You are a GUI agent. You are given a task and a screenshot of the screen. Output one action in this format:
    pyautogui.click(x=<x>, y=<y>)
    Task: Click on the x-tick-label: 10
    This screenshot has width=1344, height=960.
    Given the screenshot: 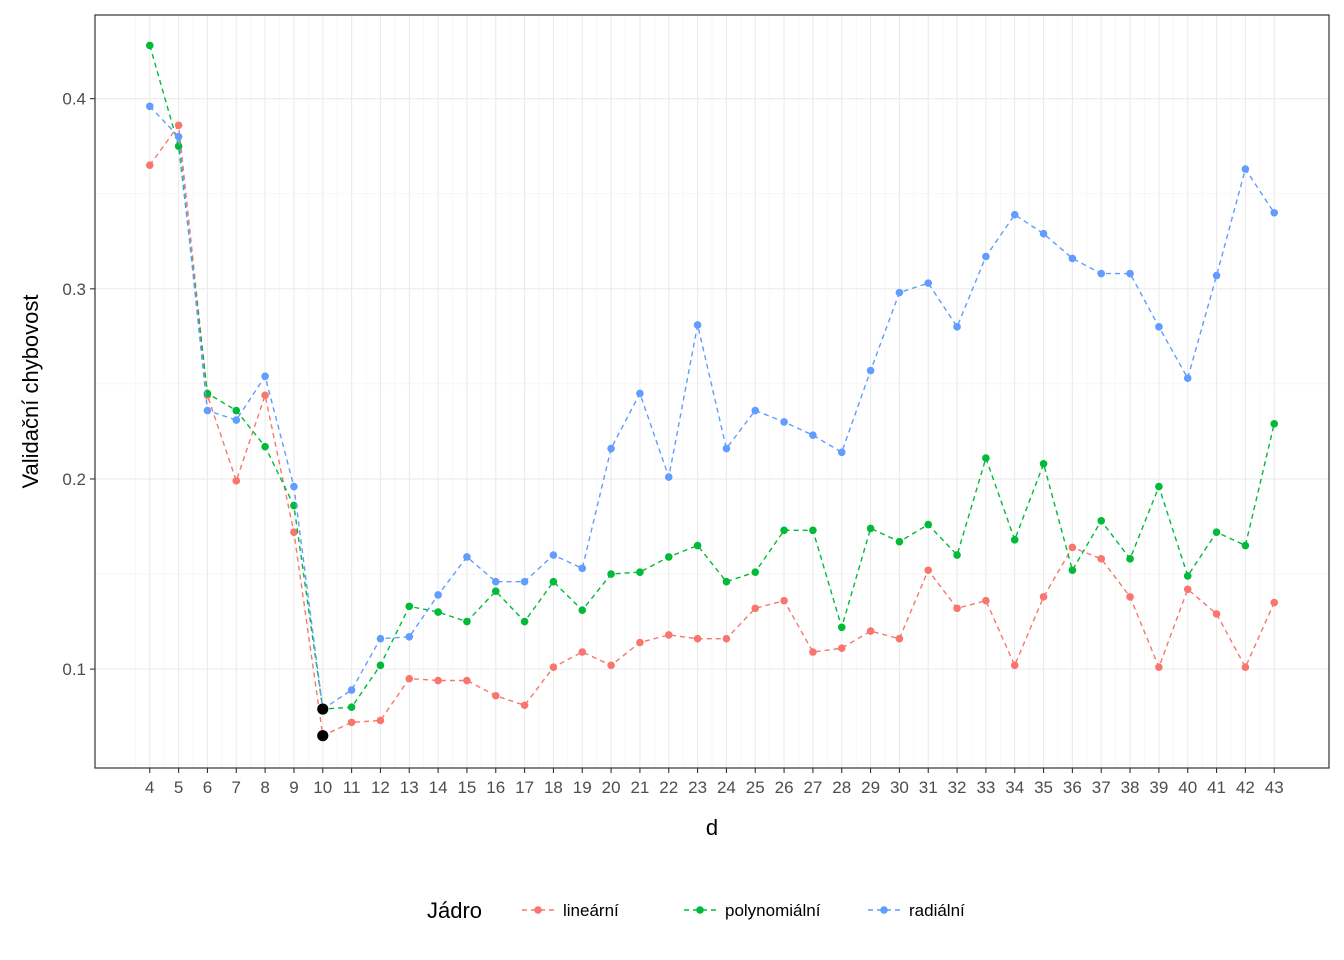 What is the action you would take?
    pyautogui.click(x=322, y=787)
    